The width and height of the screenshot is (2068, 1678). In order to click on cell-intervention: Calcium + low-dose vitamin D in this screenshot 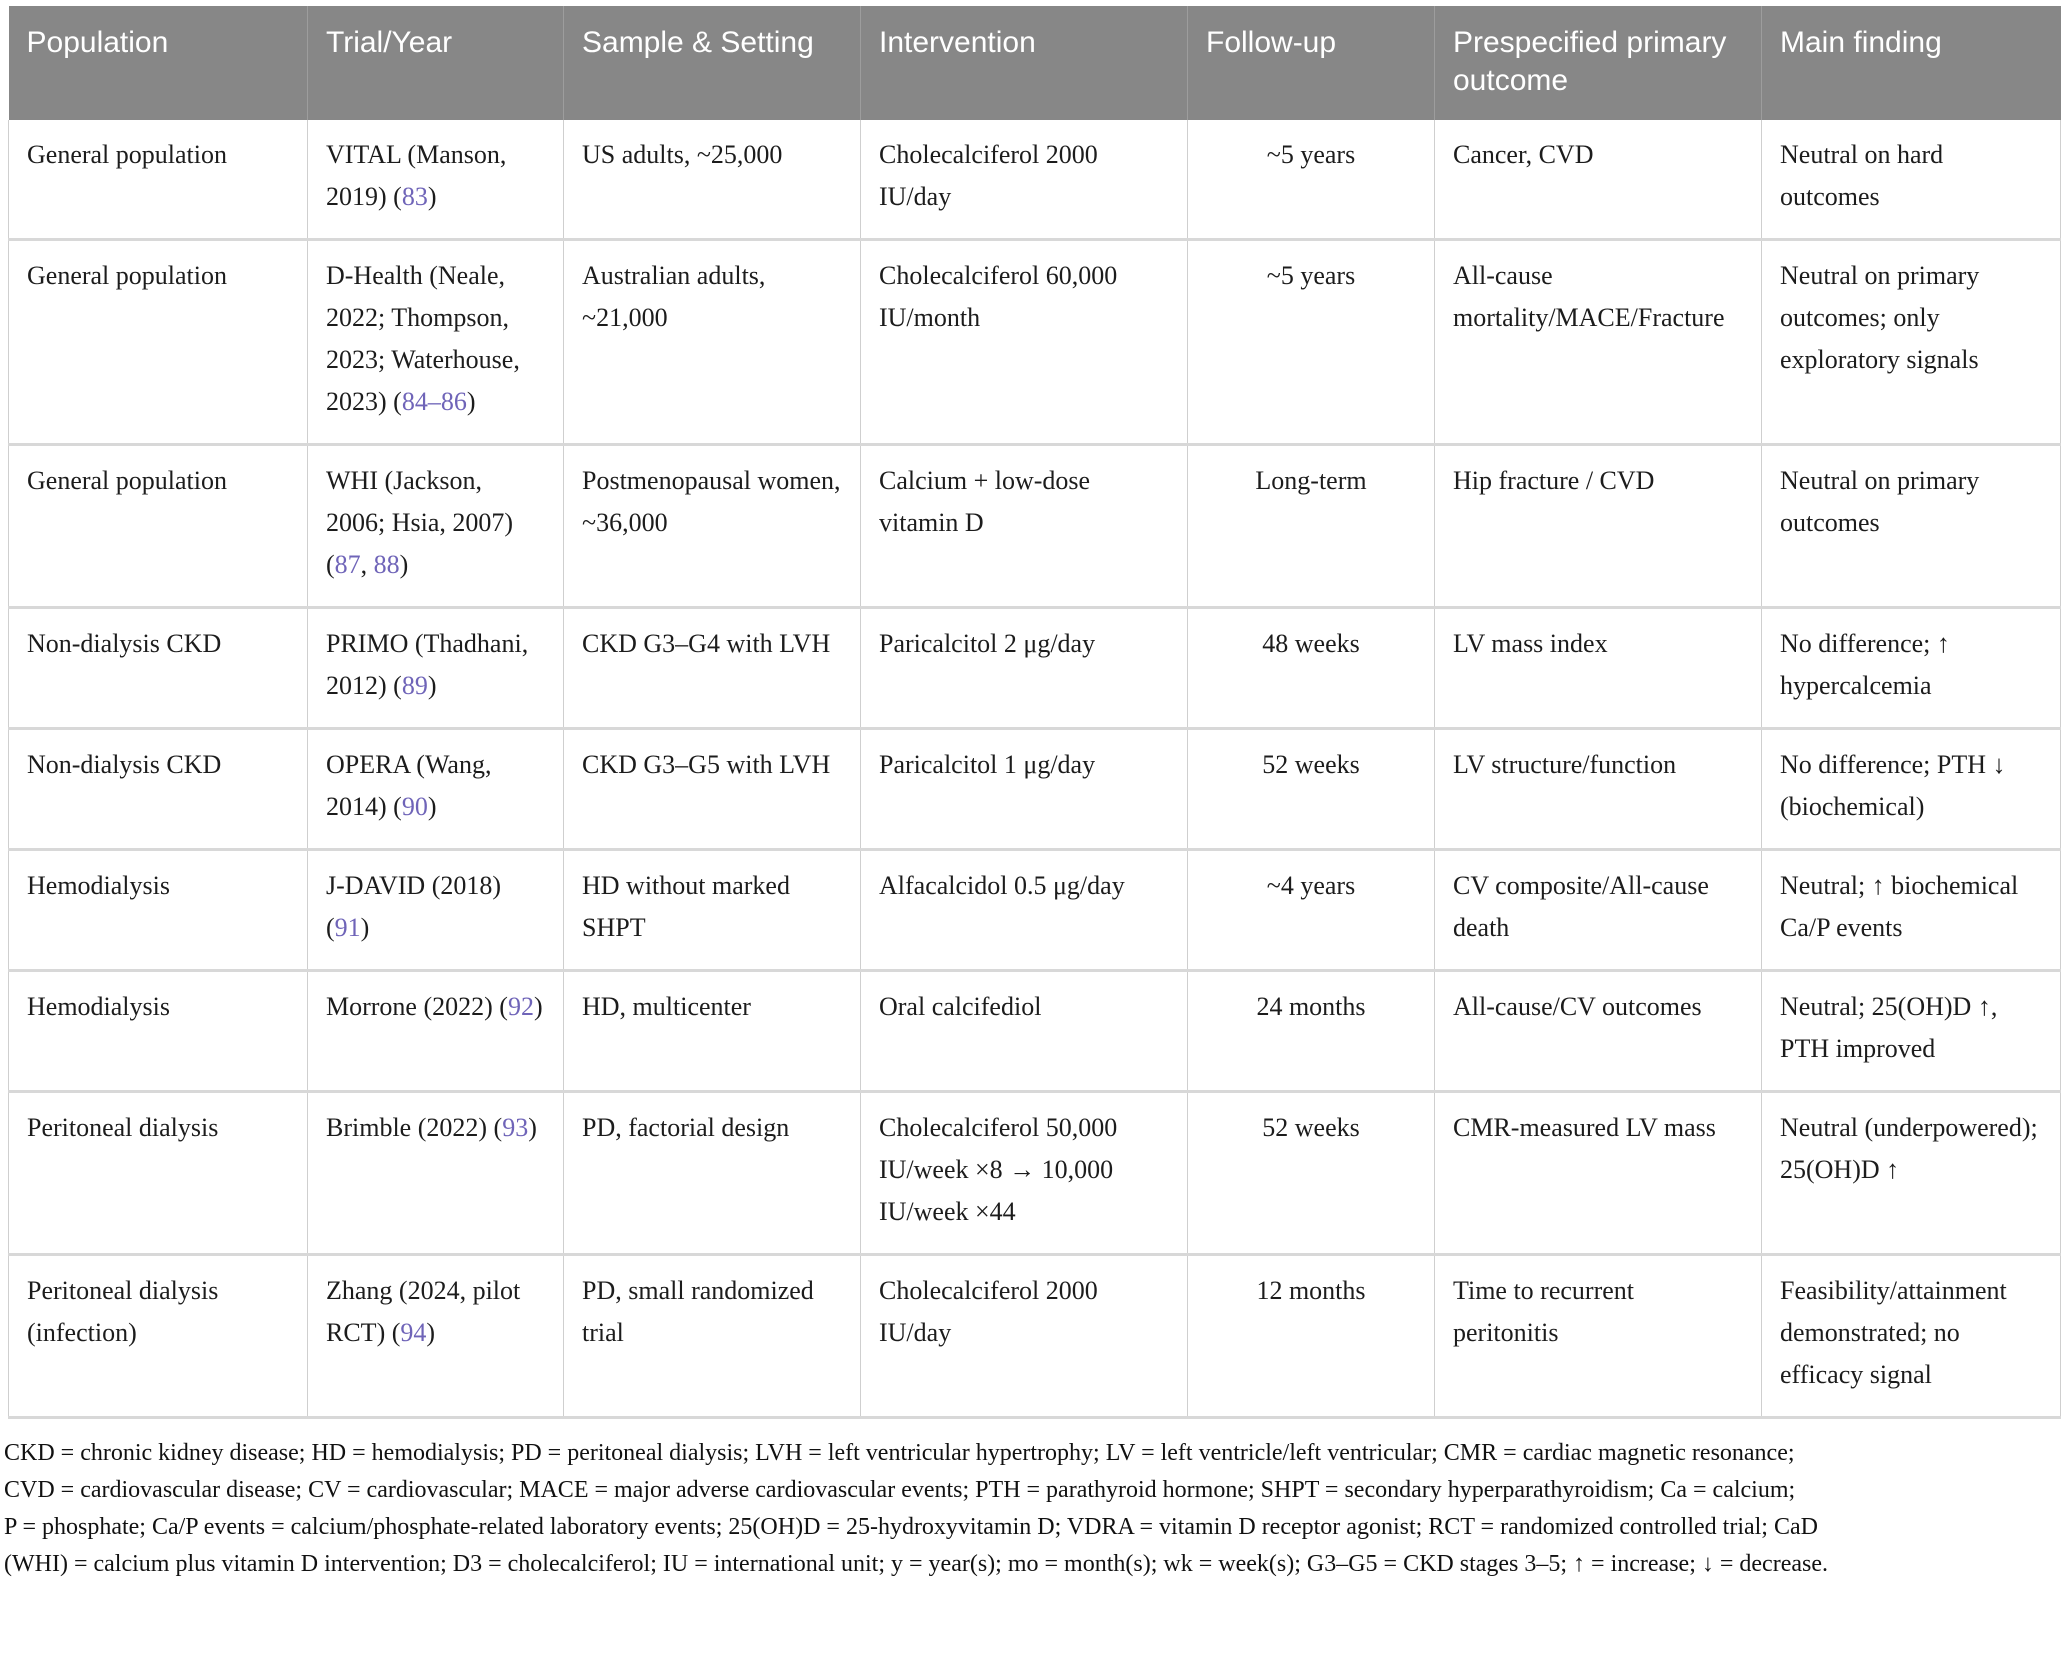, I will do `click(1024, 527)`.